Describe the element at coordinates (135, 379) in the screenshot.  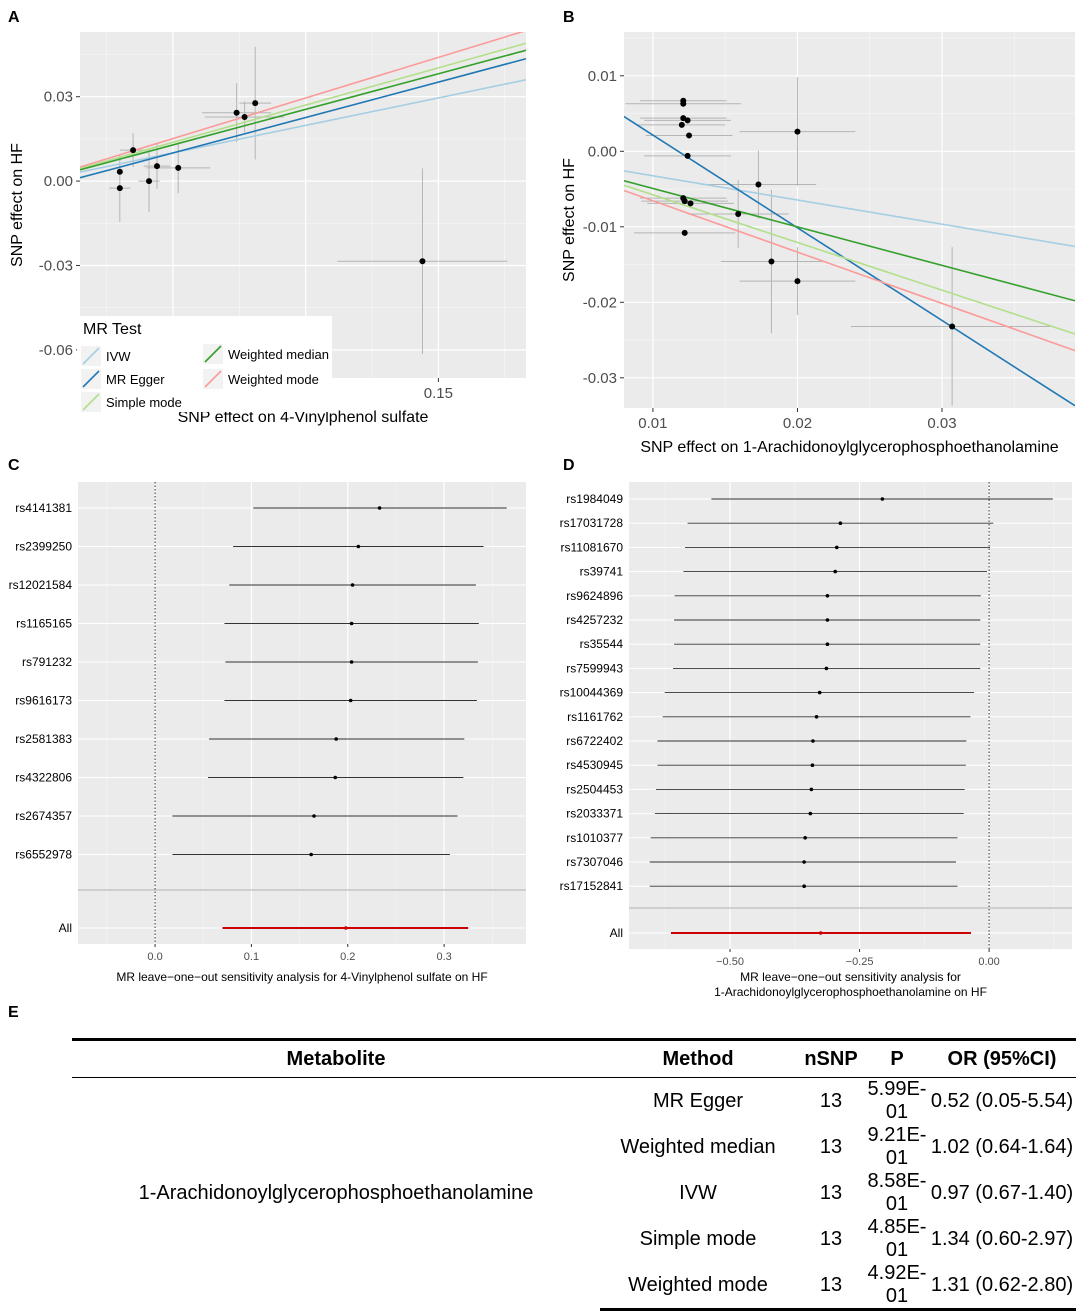
I see `legend-label: MR Egger` at that location.